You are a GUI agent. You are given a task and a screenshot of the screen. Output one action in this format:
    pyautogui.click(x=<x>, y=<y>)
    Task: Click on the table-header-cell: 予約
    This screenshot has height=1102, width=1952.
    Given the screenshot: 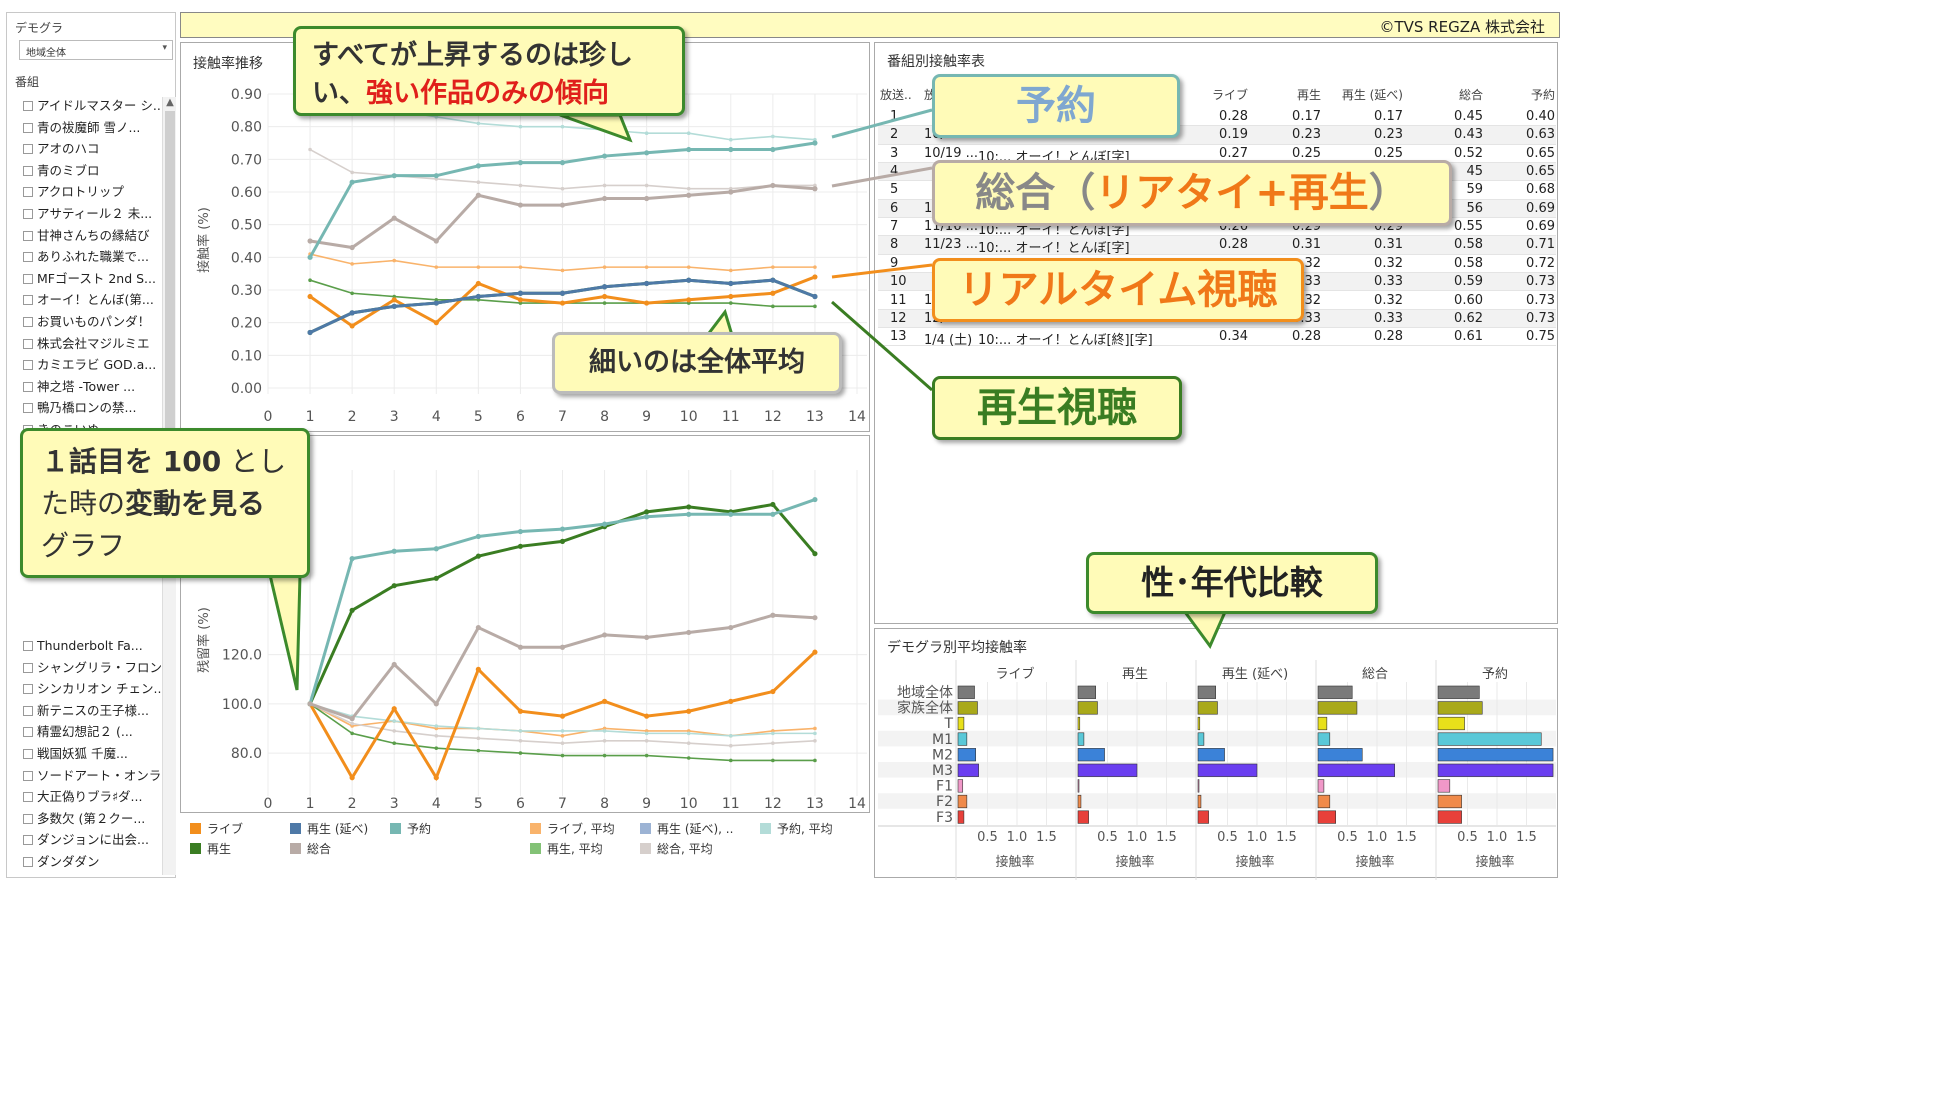 What is the action you would take?
    pyautogui.click(x=1542, y=95)
    